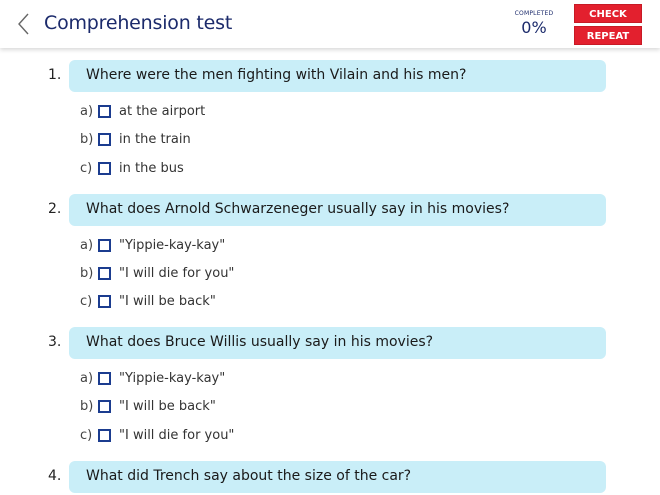 The height and width of the screenshot is (495, 660). Describe the element at coordinates (55, 75) in the screenshot. I see `question-number: 1.` at that location.